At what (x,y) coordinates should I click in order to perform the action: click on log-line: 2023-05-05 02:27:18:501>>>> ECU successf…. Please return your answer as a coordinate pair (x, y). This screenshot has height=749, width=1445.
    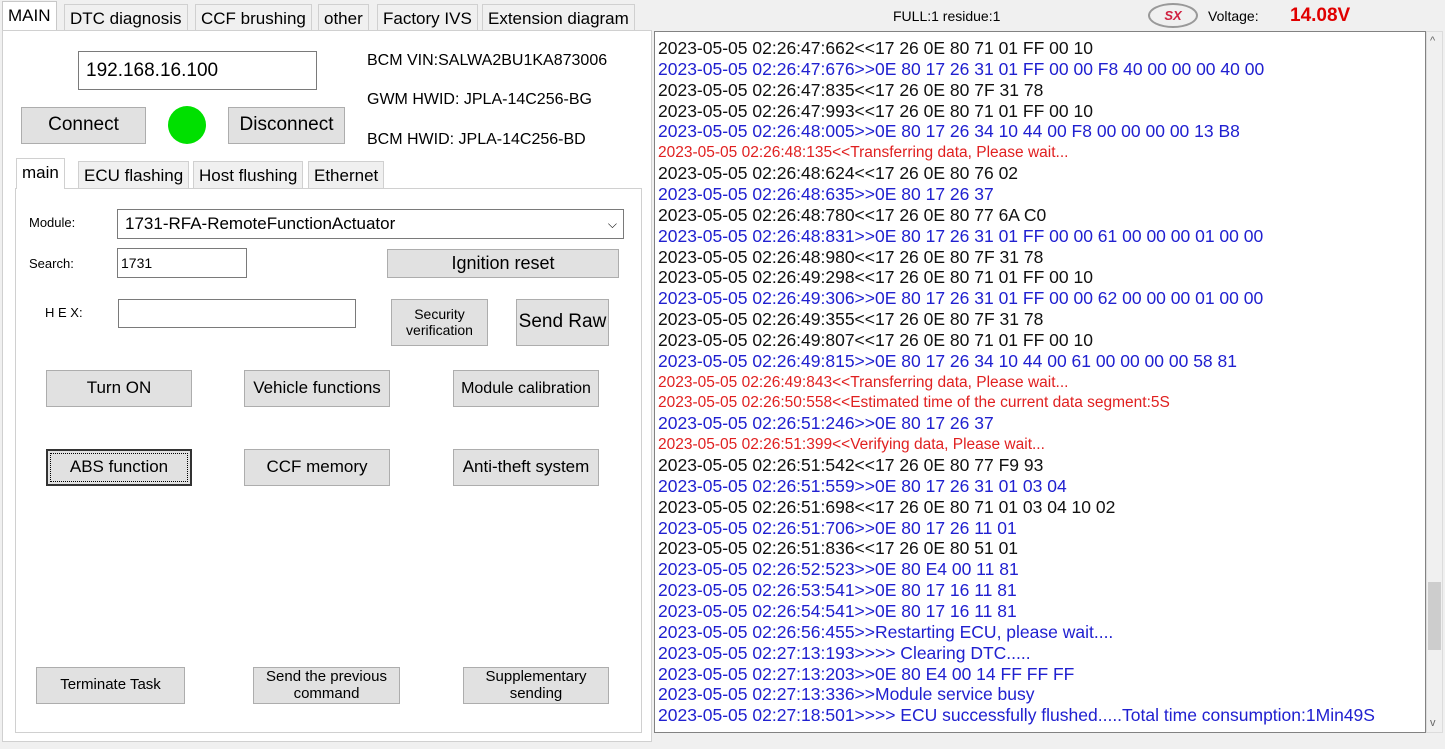
    Looking at the image, I should click on (1016, 715).